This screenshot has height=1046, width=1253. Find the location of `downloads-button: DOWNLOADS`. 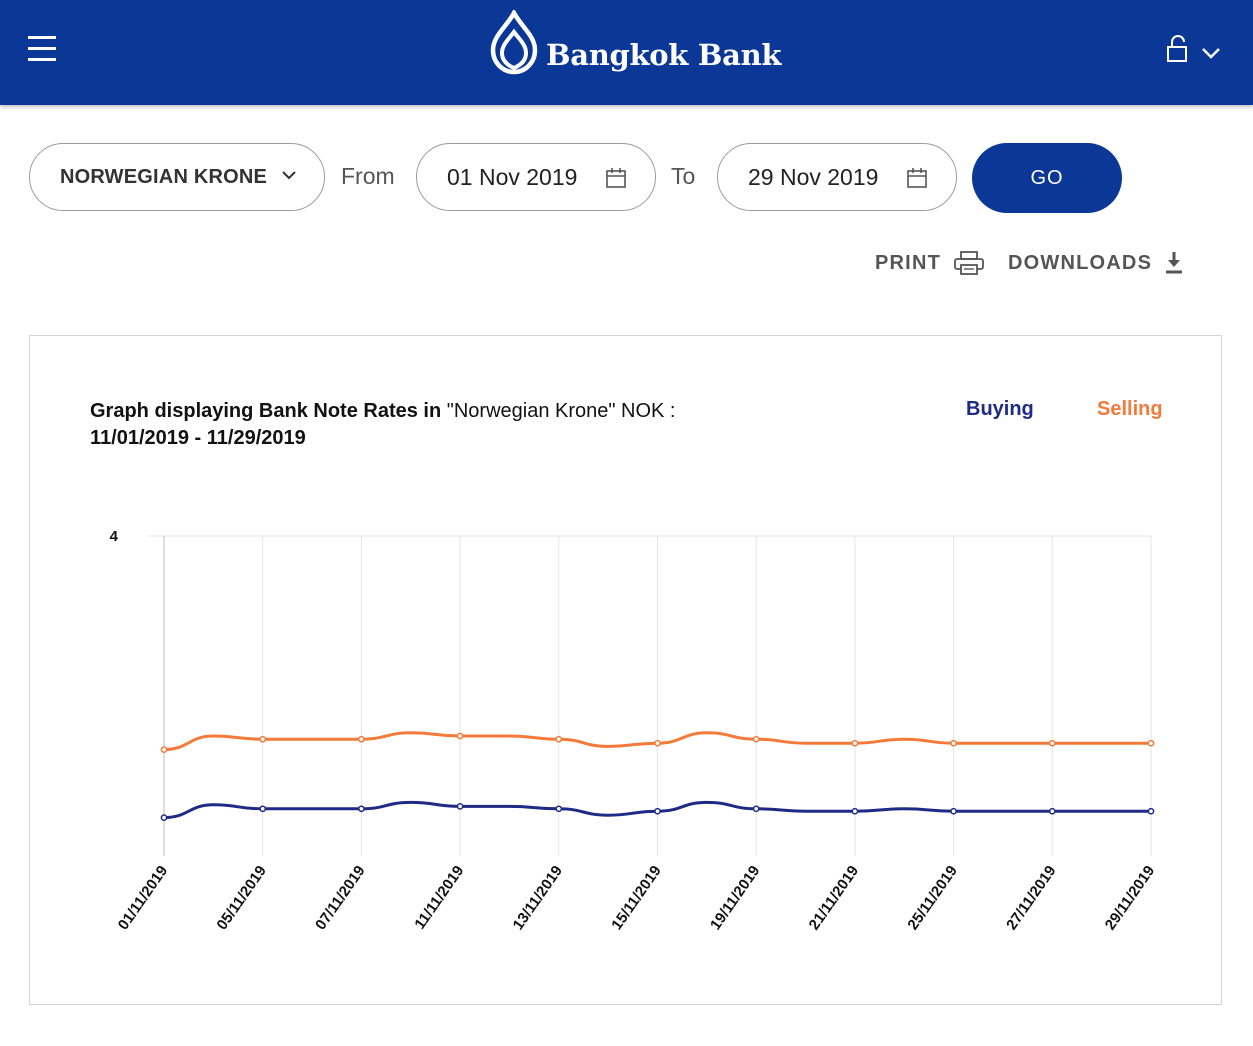

downloads-button: DOWNLOADS is located at coordinates (1096, 263).